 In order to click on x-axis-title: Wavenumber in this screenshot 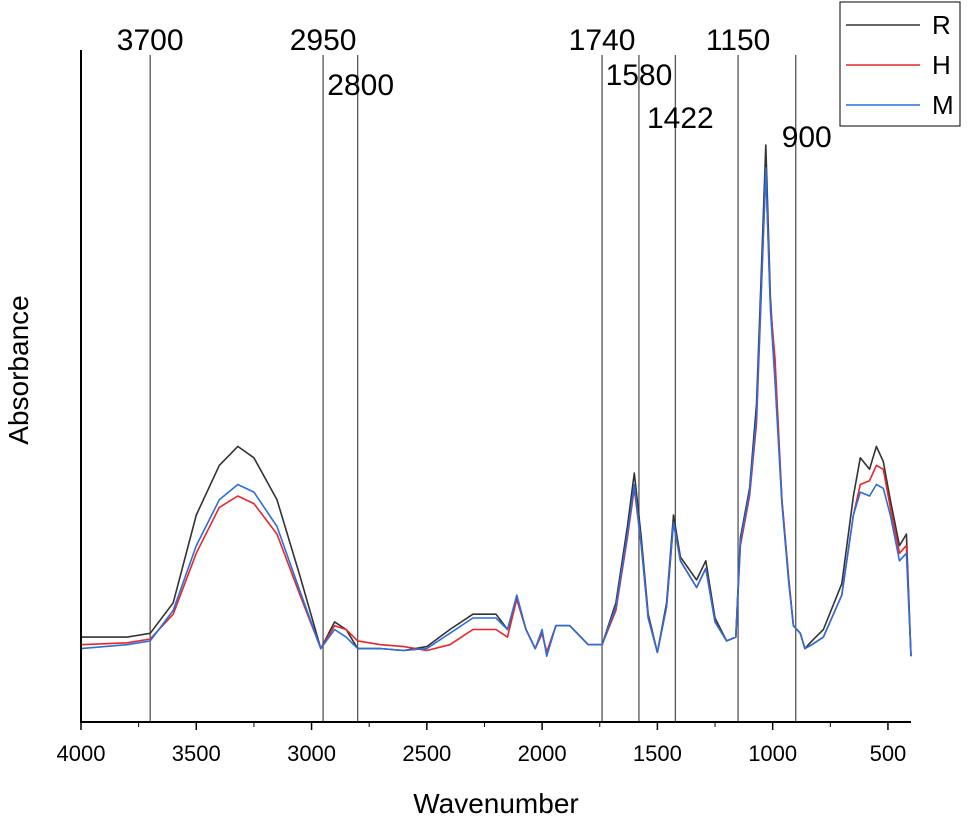, I will do `click(495, 803)`.